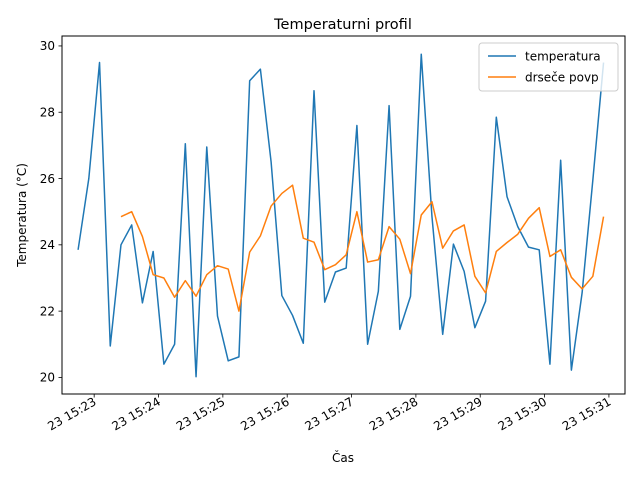  Describe the element at coordinates (563, 57) in the screenshot. I see `legend-label-temperatura: temperatura` at that location.